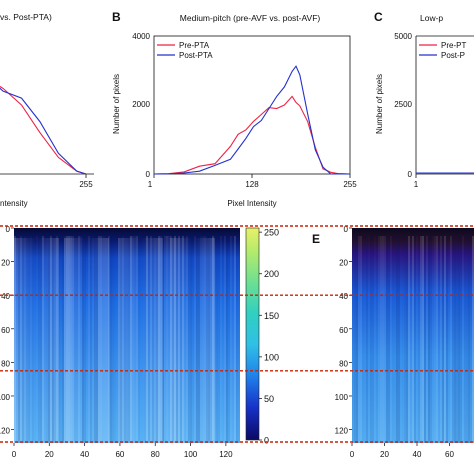 This screenshot has width=474, height=474. I want to click on panel-c-letter: C, so click(378, 17).